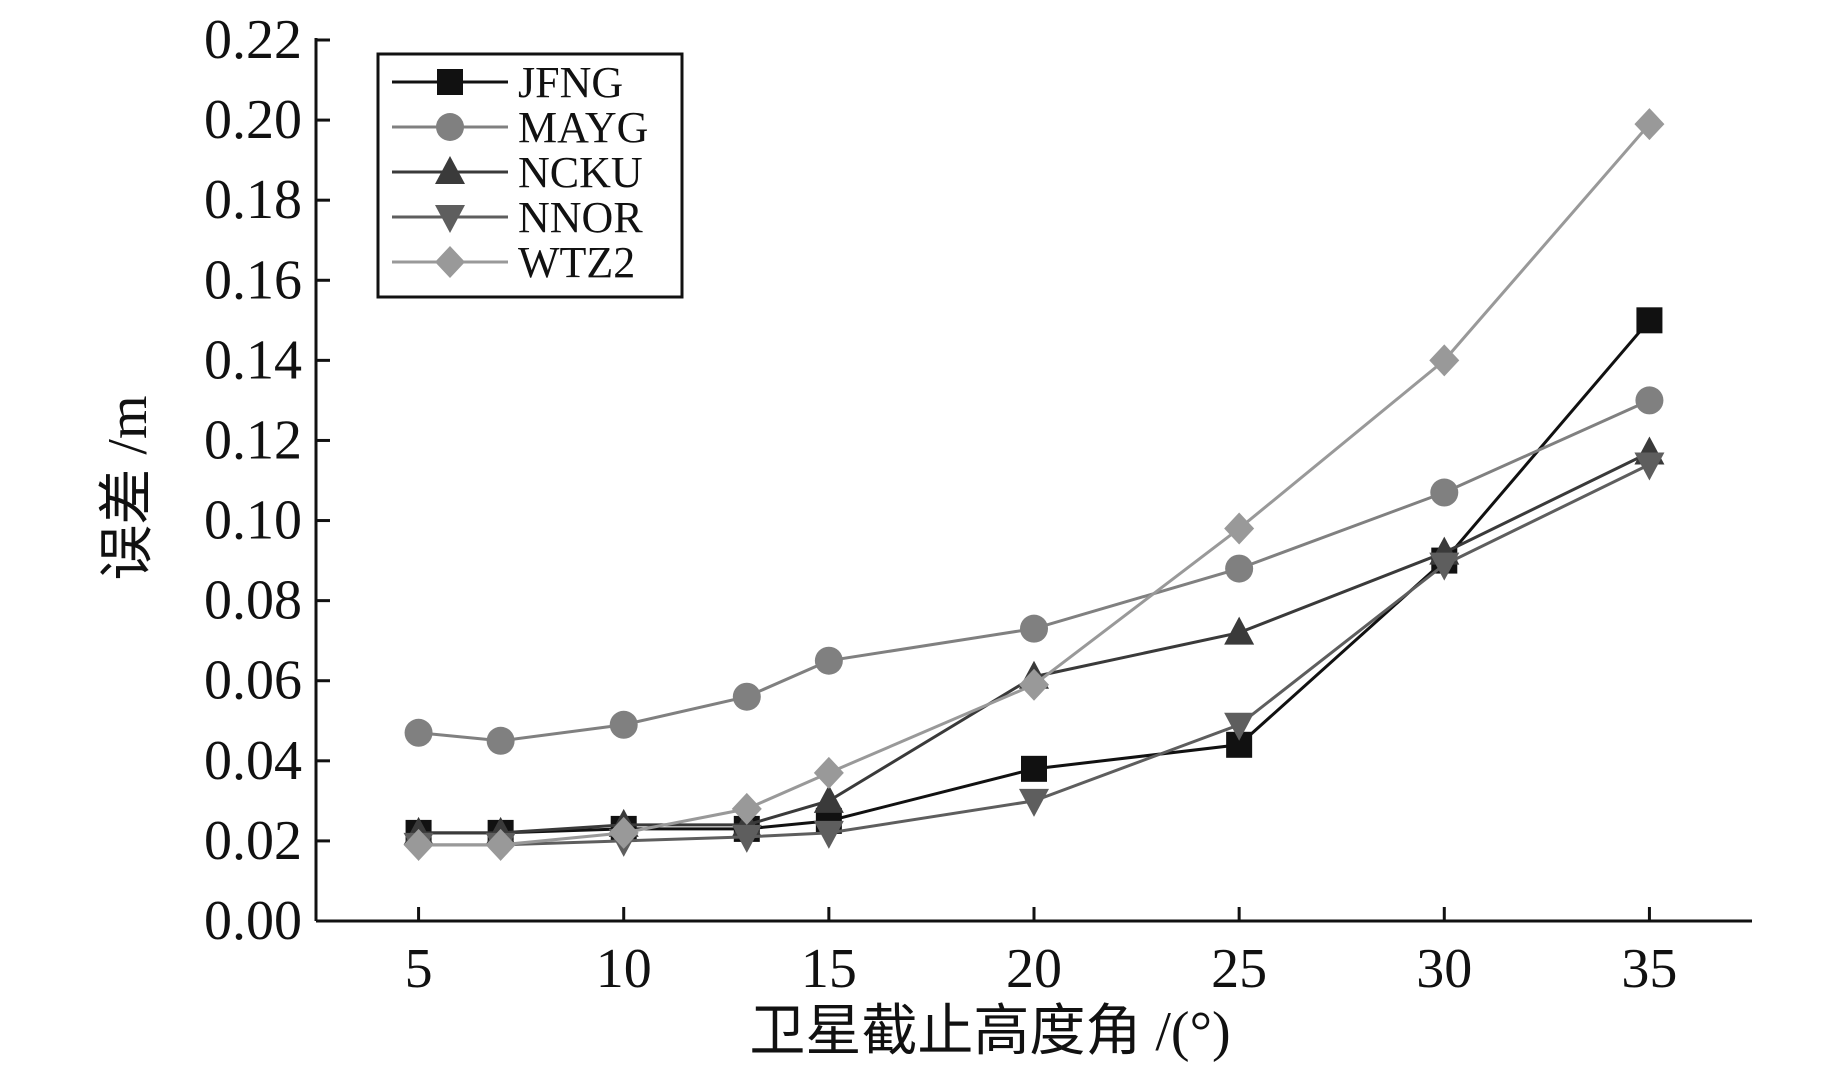  I want to click on x-tick-label: 25, so click(1239, 969).